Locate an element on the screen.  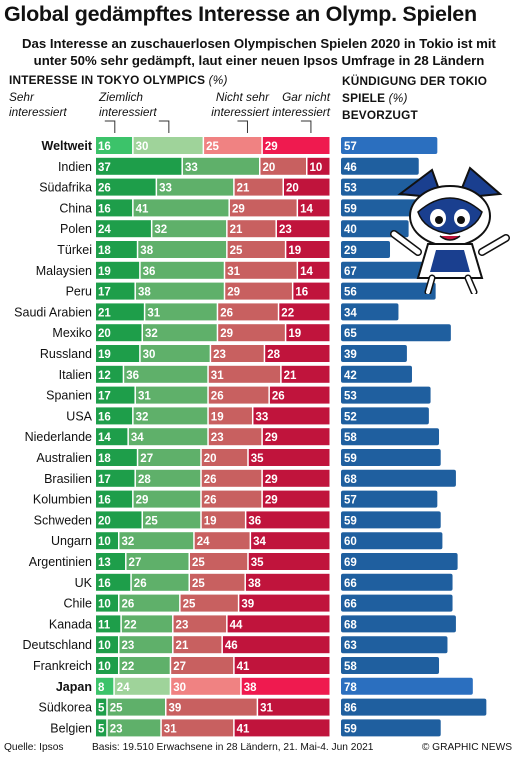
bar-very-kanada is located at coordinates (108, 624).